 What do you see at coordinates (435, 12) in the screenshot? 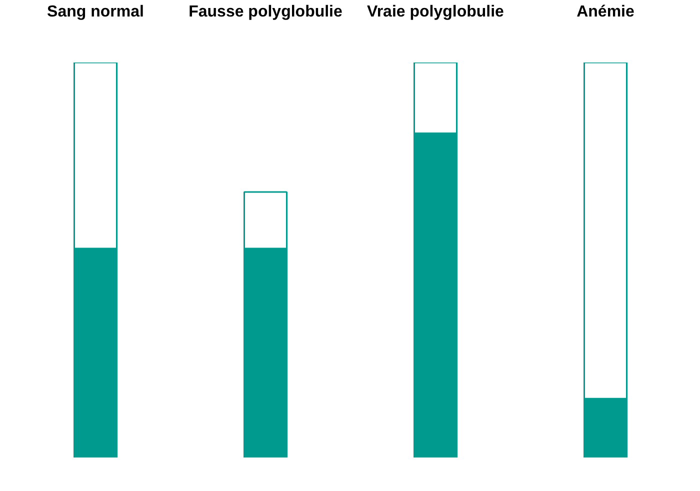
I see `x-tick-label: Vraie polyglobulie` at bounding box center [435, 12].